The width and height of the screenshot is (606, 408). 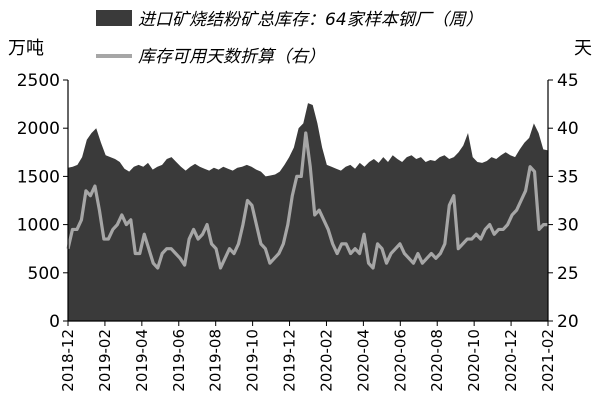 What do you see at coordinates (42, 201) in the screenshot?
I see `left-axis-ticks: 0 500 1000 1500 2000 2500` at bounding box center [42, 201].